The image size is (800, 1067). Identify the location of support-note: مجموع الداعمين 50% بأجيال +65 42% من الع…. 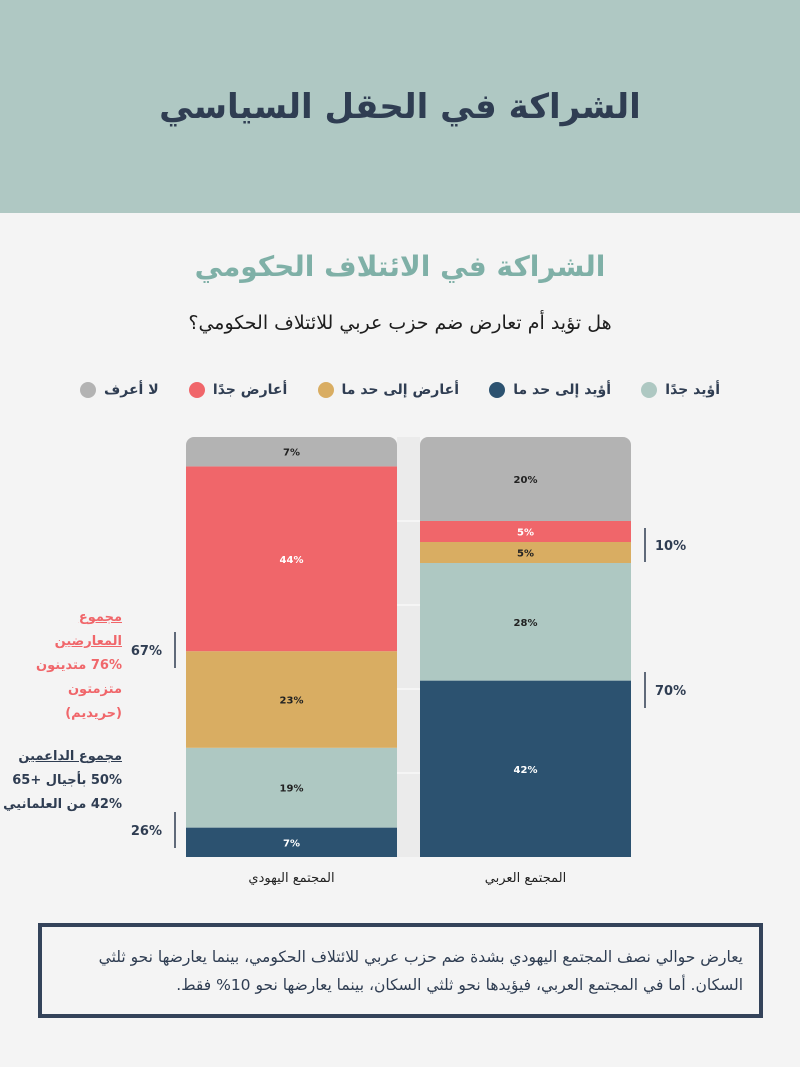
(61, 781).